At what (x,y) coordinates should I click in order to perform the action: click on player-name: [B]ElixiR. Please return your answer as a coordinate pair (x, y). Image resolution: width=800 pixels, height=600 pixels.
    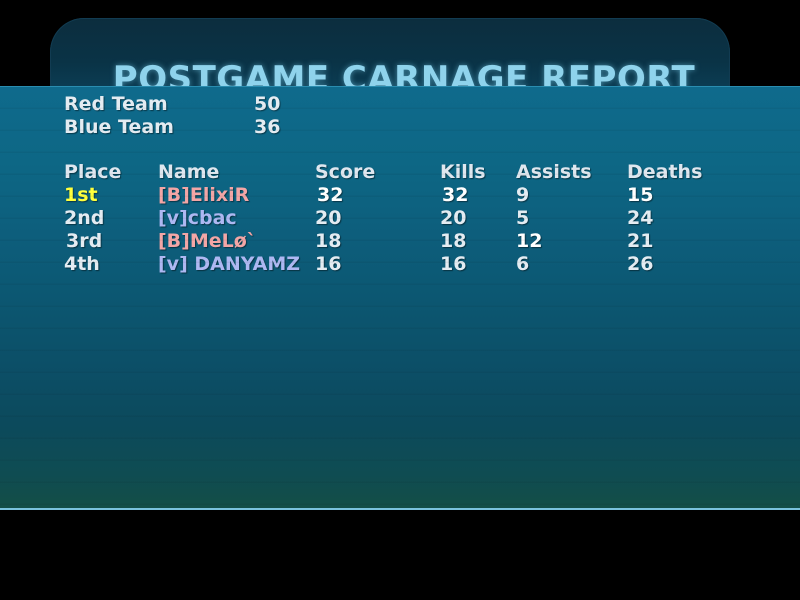
    Looking at the image, I should click on (204, 195).